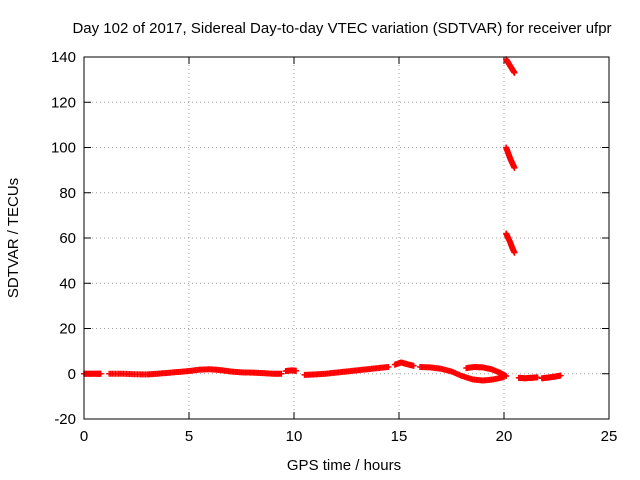  Describe the element at coordinates (63, 102) in the screenshot. I see `y-tick-label: 120` at that location.